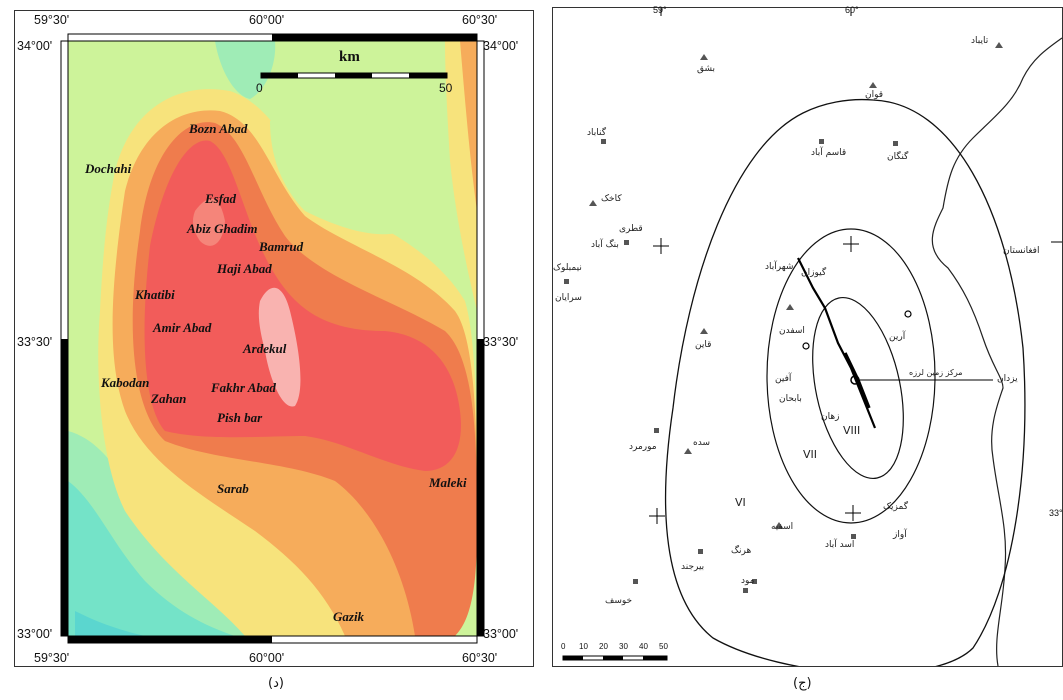 The image size is (1063, 700). Describe the element at coordinates (233, 488) in the screenshot. I see `town-label: Sarab` at that location.